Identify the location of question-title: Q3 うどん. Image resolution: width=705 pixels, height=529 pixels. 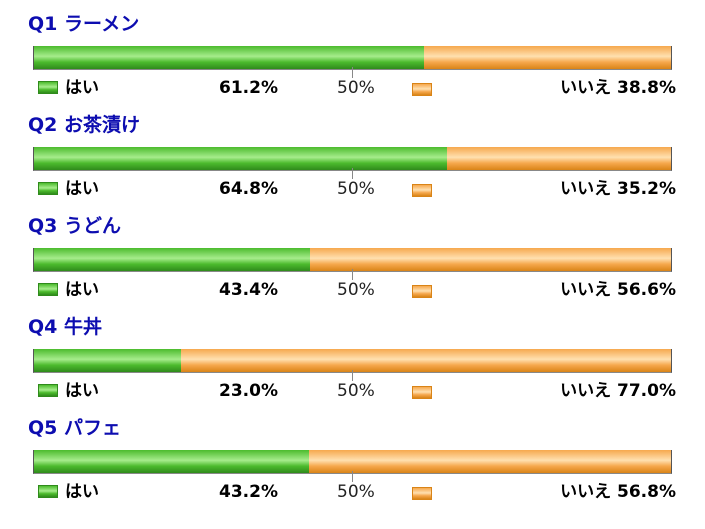
(74, 226).